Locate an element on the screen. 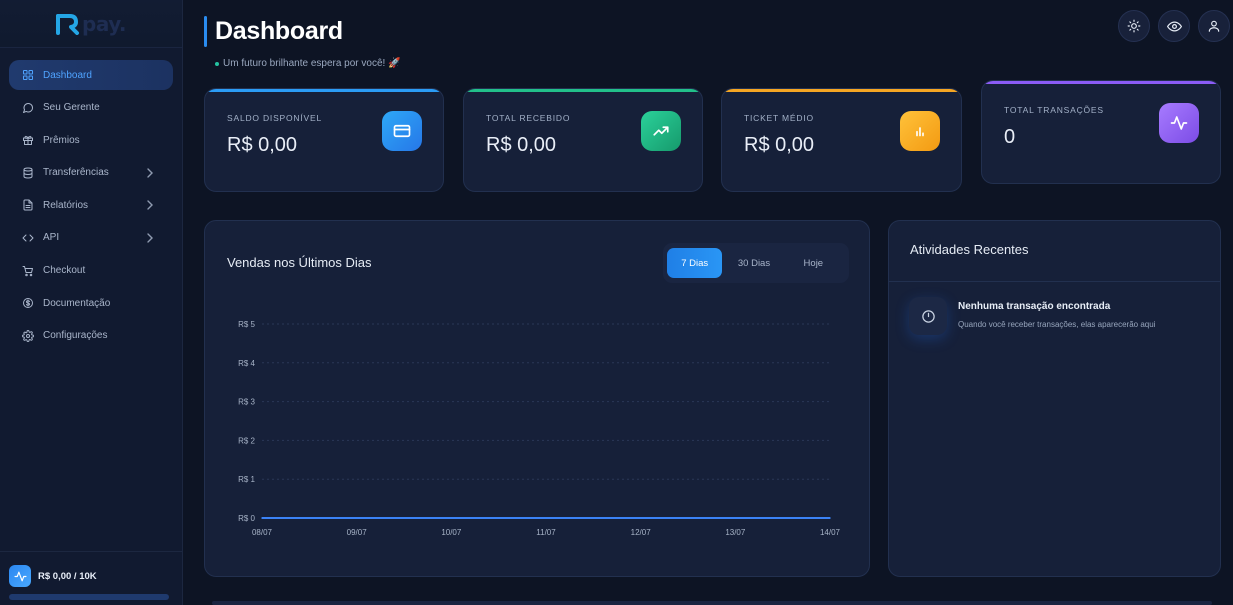 The height and width of the screenshot is (605, 1233). page-title: Dashboard is located at coordinates (279, 31).